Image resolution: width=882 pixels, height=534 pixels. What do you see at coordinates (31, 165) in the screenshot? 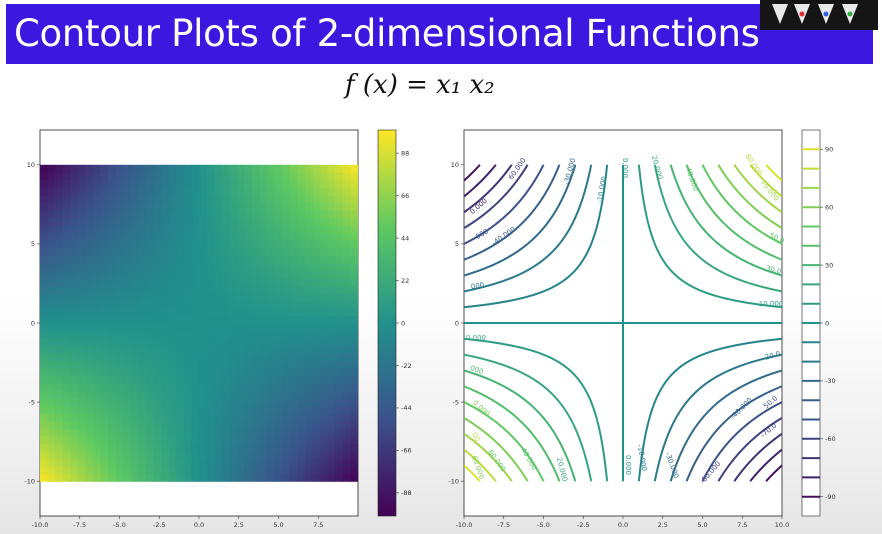
I see `y-tick-label: 10` at bounding box center [31, 165].